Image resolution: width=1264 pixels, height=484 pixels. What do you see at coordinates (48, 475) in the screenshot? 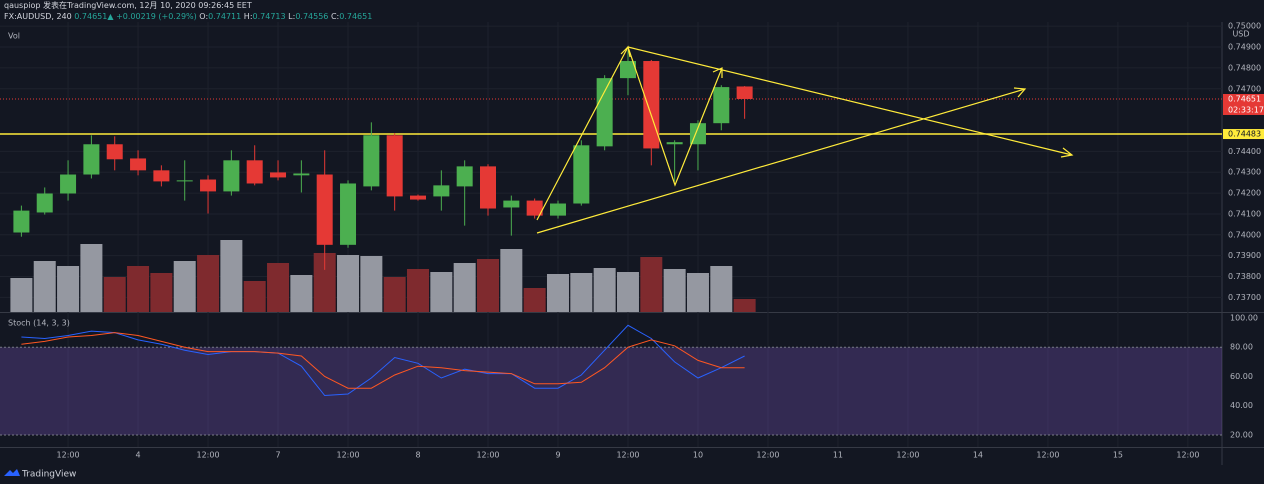
I see `logo-text: TradingView` at bounding box center [48, 475].